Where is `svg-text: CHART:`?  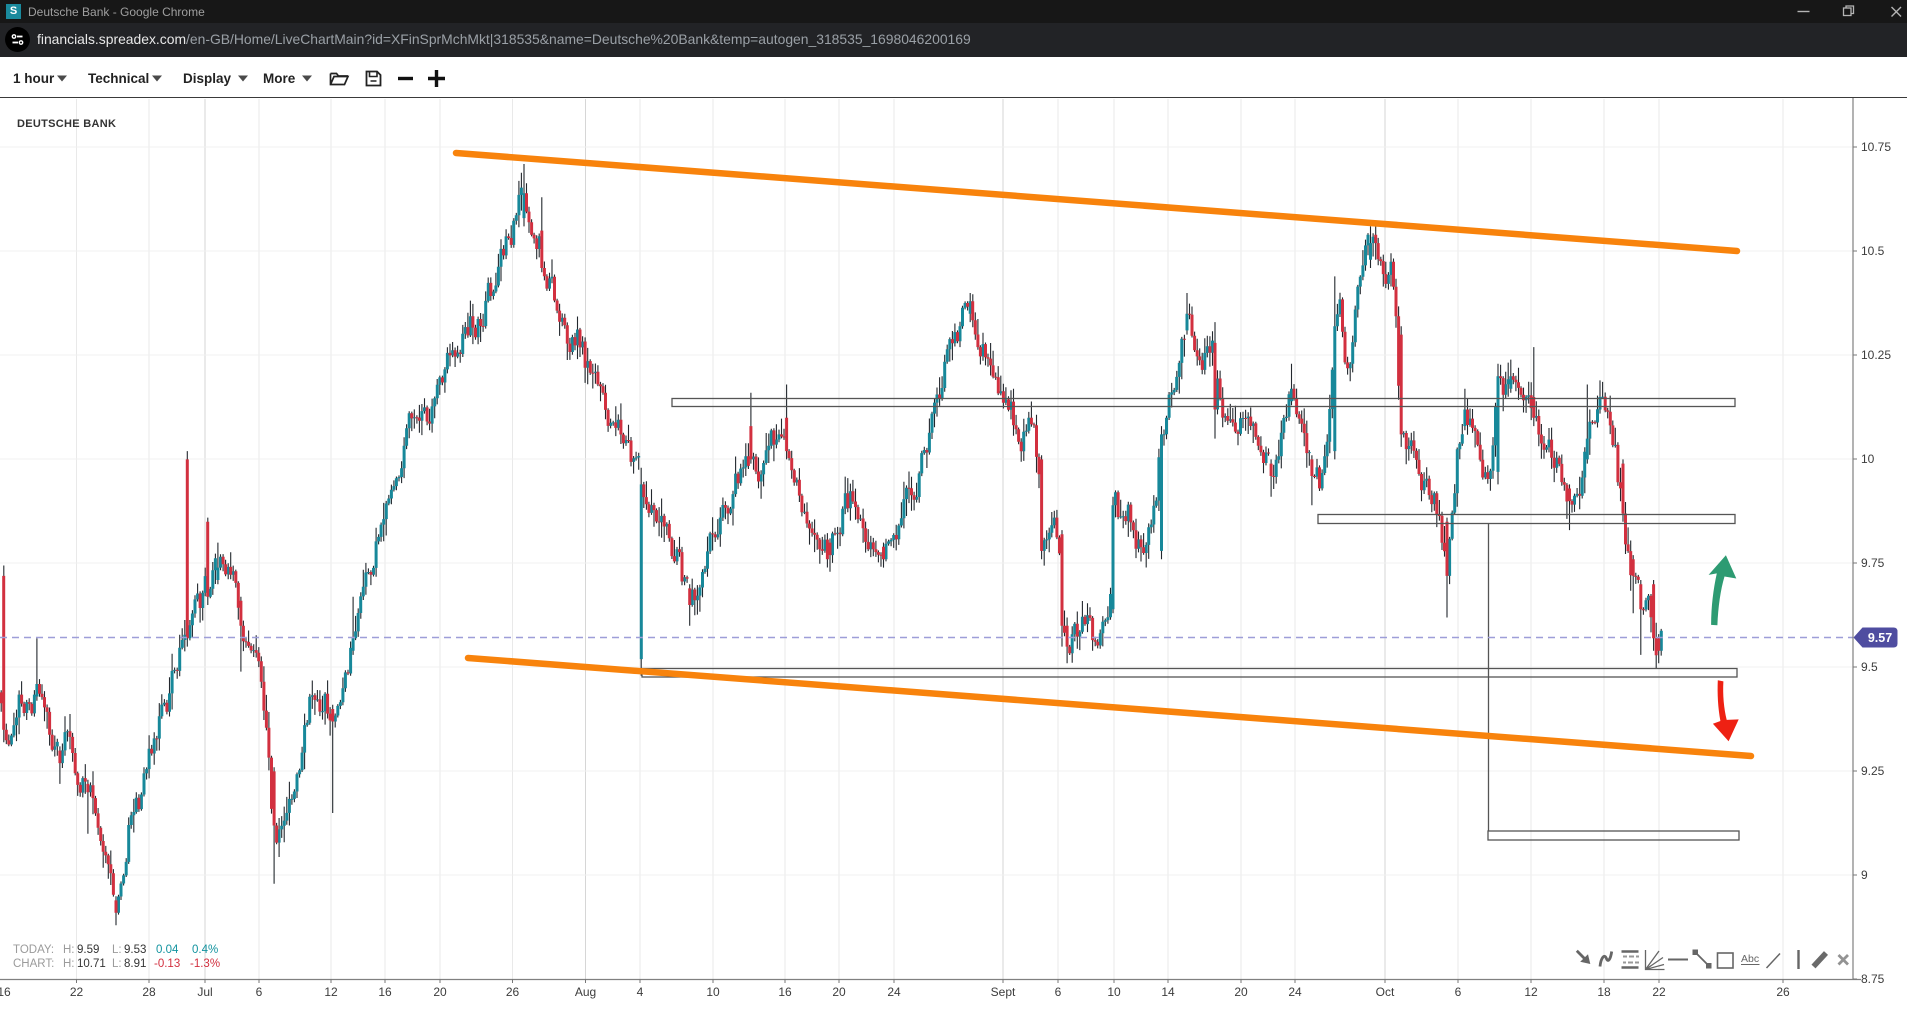
svg-text: CHART: is located at coordinates (33, 964).